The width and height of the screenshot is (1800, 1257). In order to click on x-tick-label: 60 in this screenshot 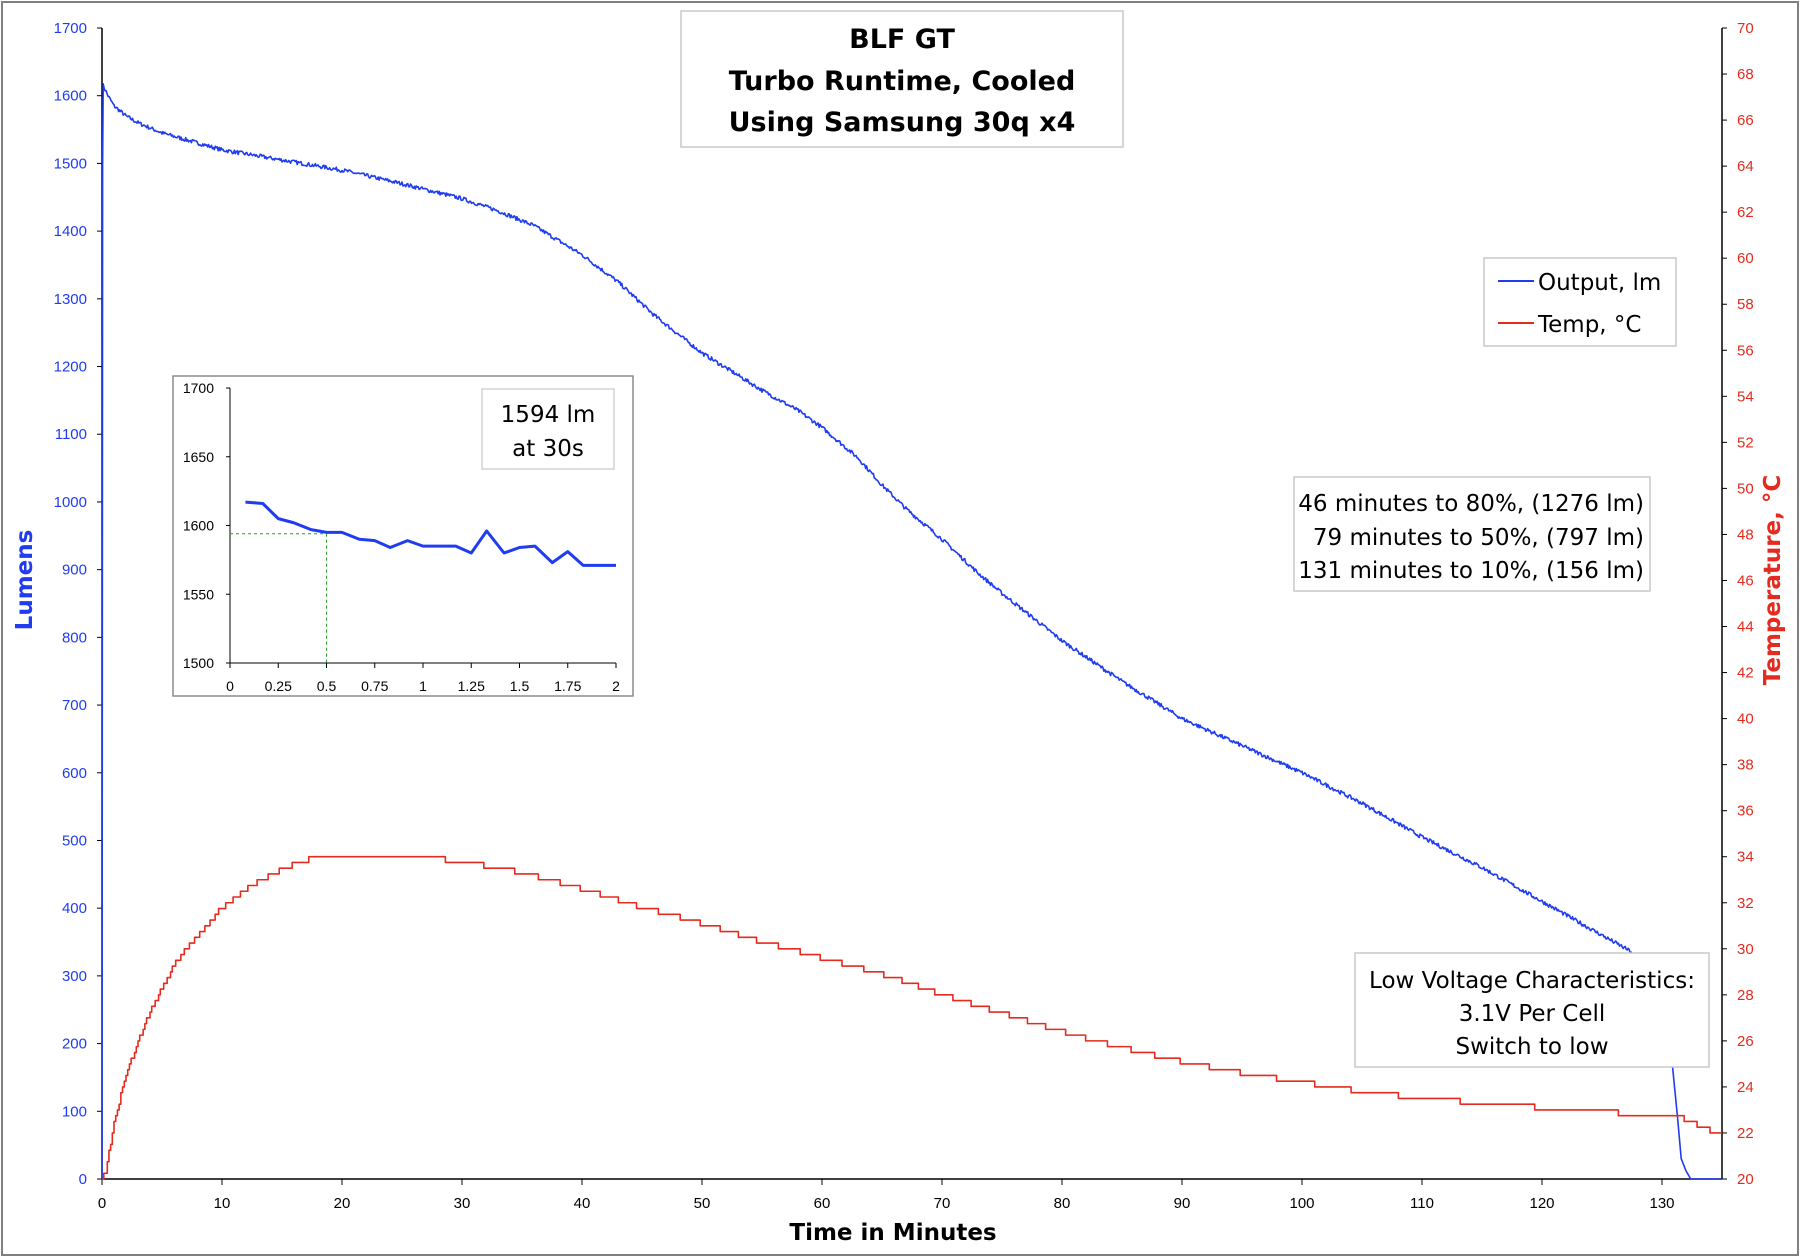, I will do `click(822, 1203)`.